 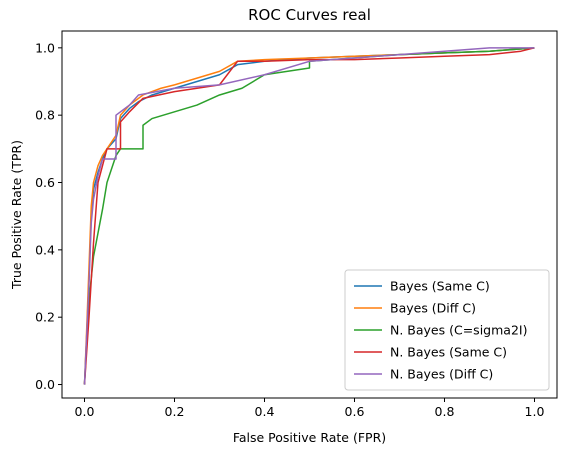 What do you see at coordinates (45, 115) in the screenshot?
I see `y-tick-label: 0.8` at bounding box center [45, 115].